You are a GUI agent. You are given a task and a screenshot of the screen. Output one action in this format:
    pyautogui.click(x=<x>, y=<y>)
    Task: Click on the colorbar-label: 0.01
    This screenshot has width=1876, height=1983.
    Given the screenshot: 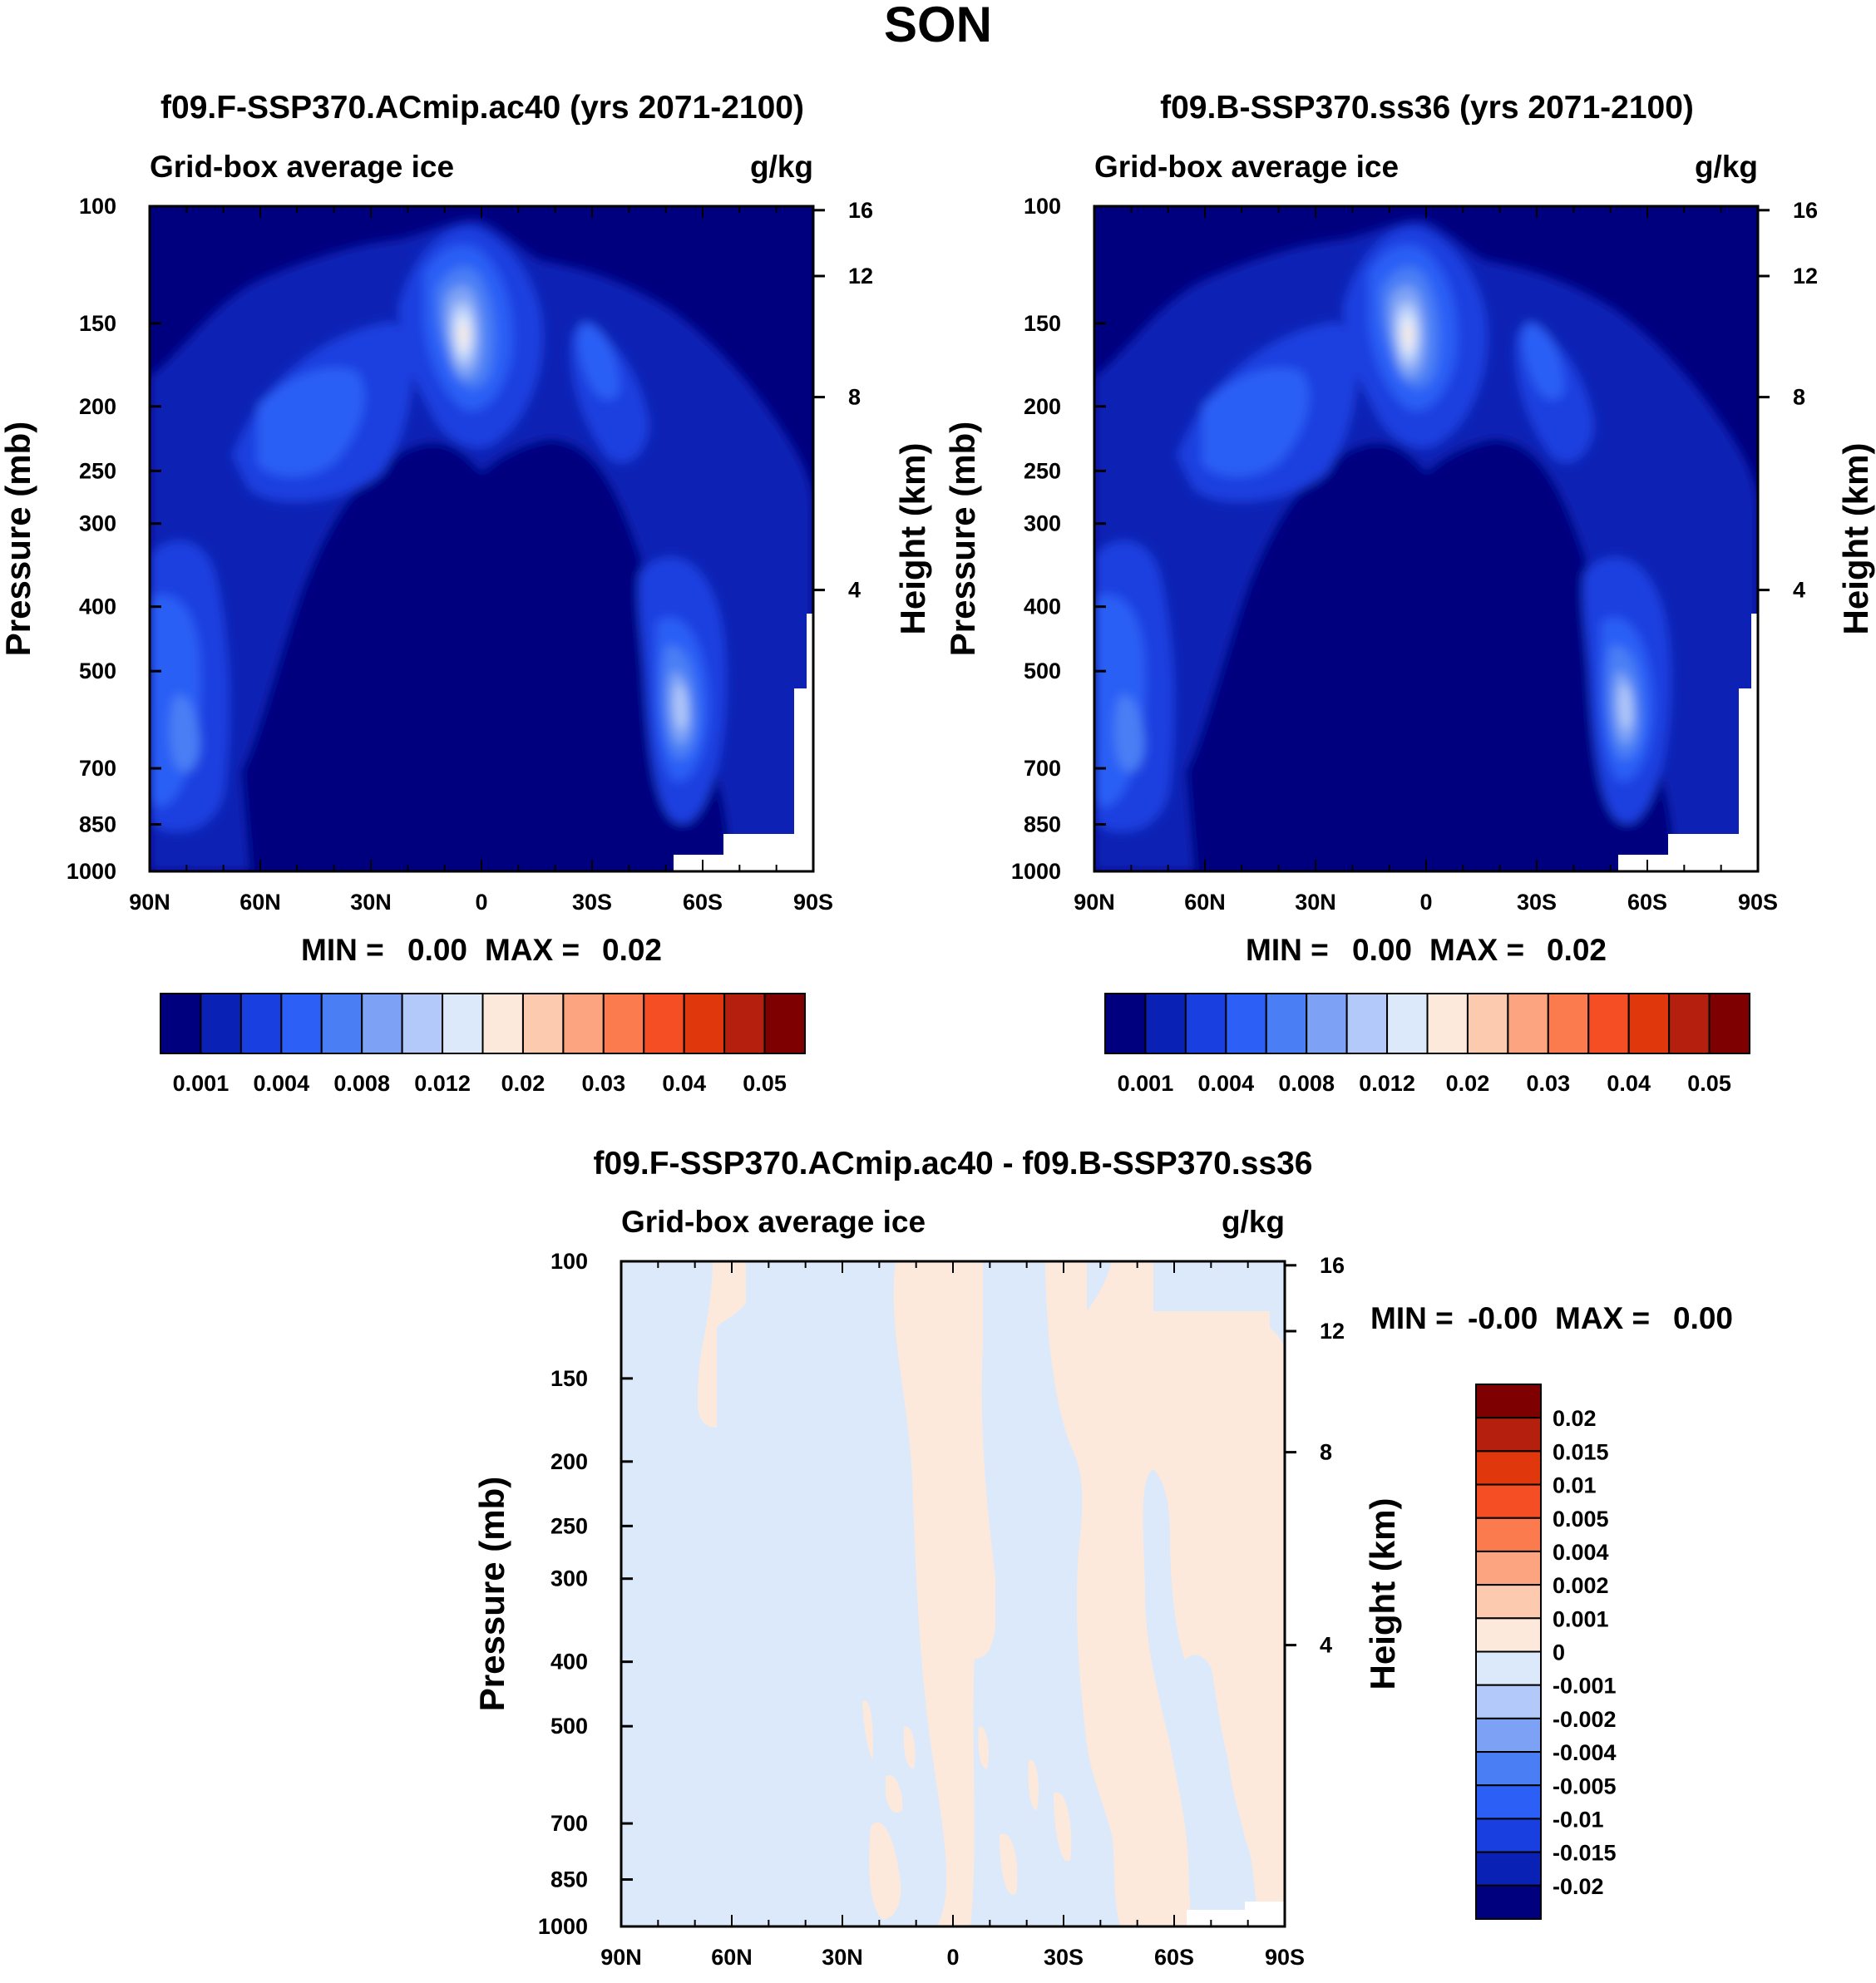 What is the action you would take?
    pyautogui.click(x=1575, y=1486)
    